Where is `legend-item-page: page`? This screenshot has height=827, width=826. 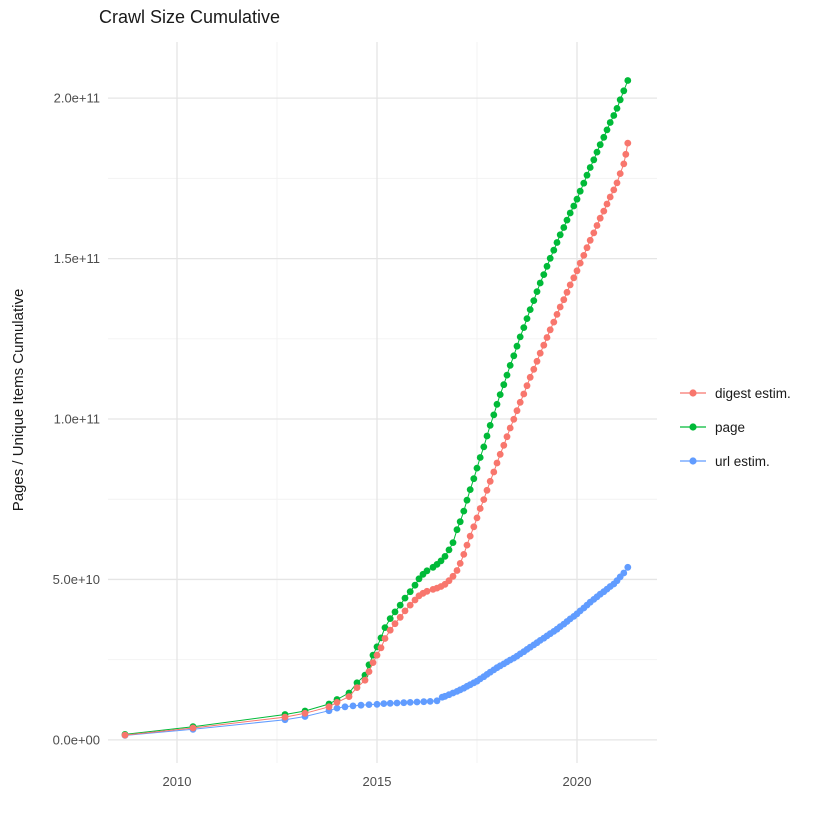 legend-item-page: page is located at coordinates (734, 427).